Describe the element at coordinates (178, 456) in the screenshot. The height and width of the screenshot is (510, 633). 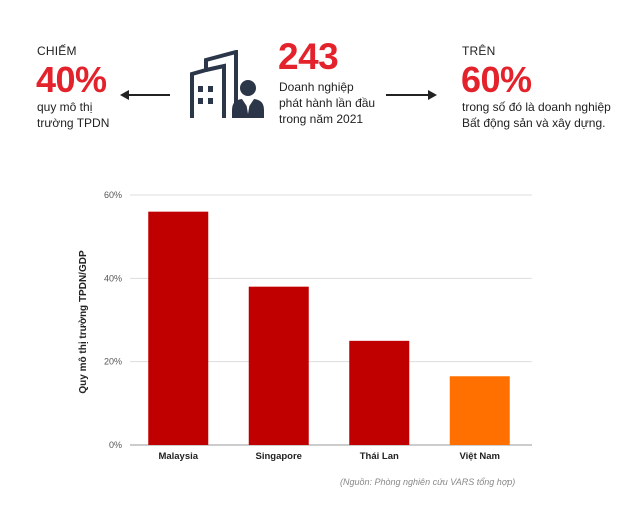
I see `x-tick-label: Malaysia` at that location.